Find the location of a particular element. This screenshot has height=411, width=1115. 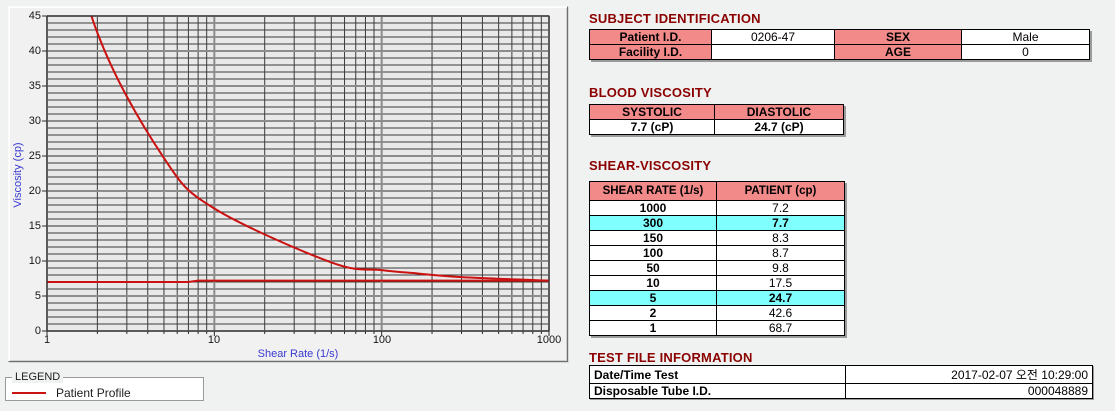

shear-rate-cell: 2 is located at coordinates (653, 313).